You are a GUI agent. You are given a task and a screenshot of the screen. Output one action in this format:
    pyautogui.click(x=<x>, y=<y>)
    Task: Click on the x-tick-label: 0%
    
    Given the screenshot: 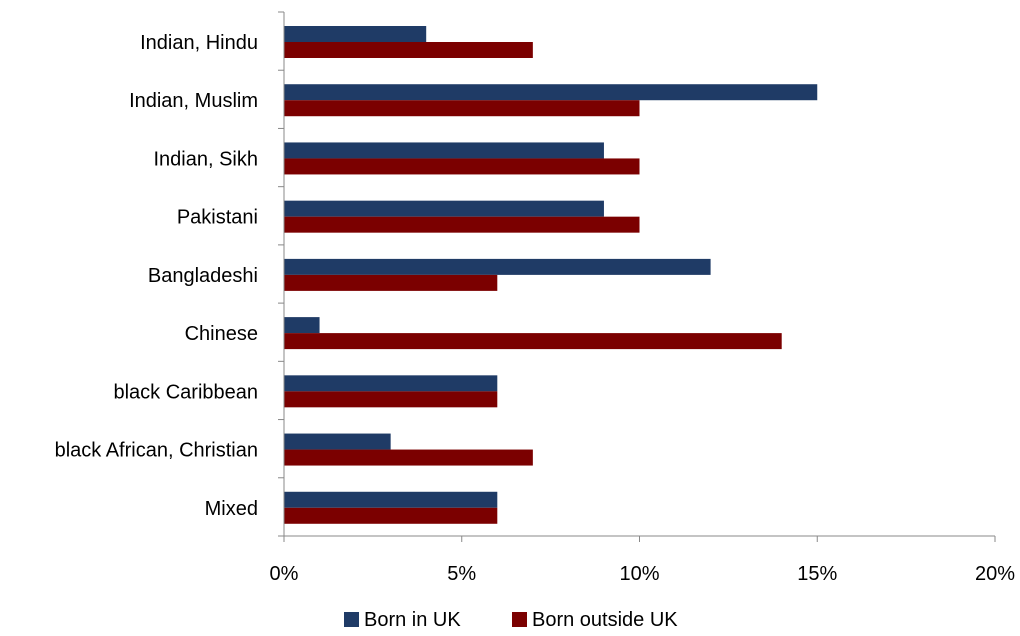 What is the action you would take?
    pyautogui.click(x=284, y=574)
    